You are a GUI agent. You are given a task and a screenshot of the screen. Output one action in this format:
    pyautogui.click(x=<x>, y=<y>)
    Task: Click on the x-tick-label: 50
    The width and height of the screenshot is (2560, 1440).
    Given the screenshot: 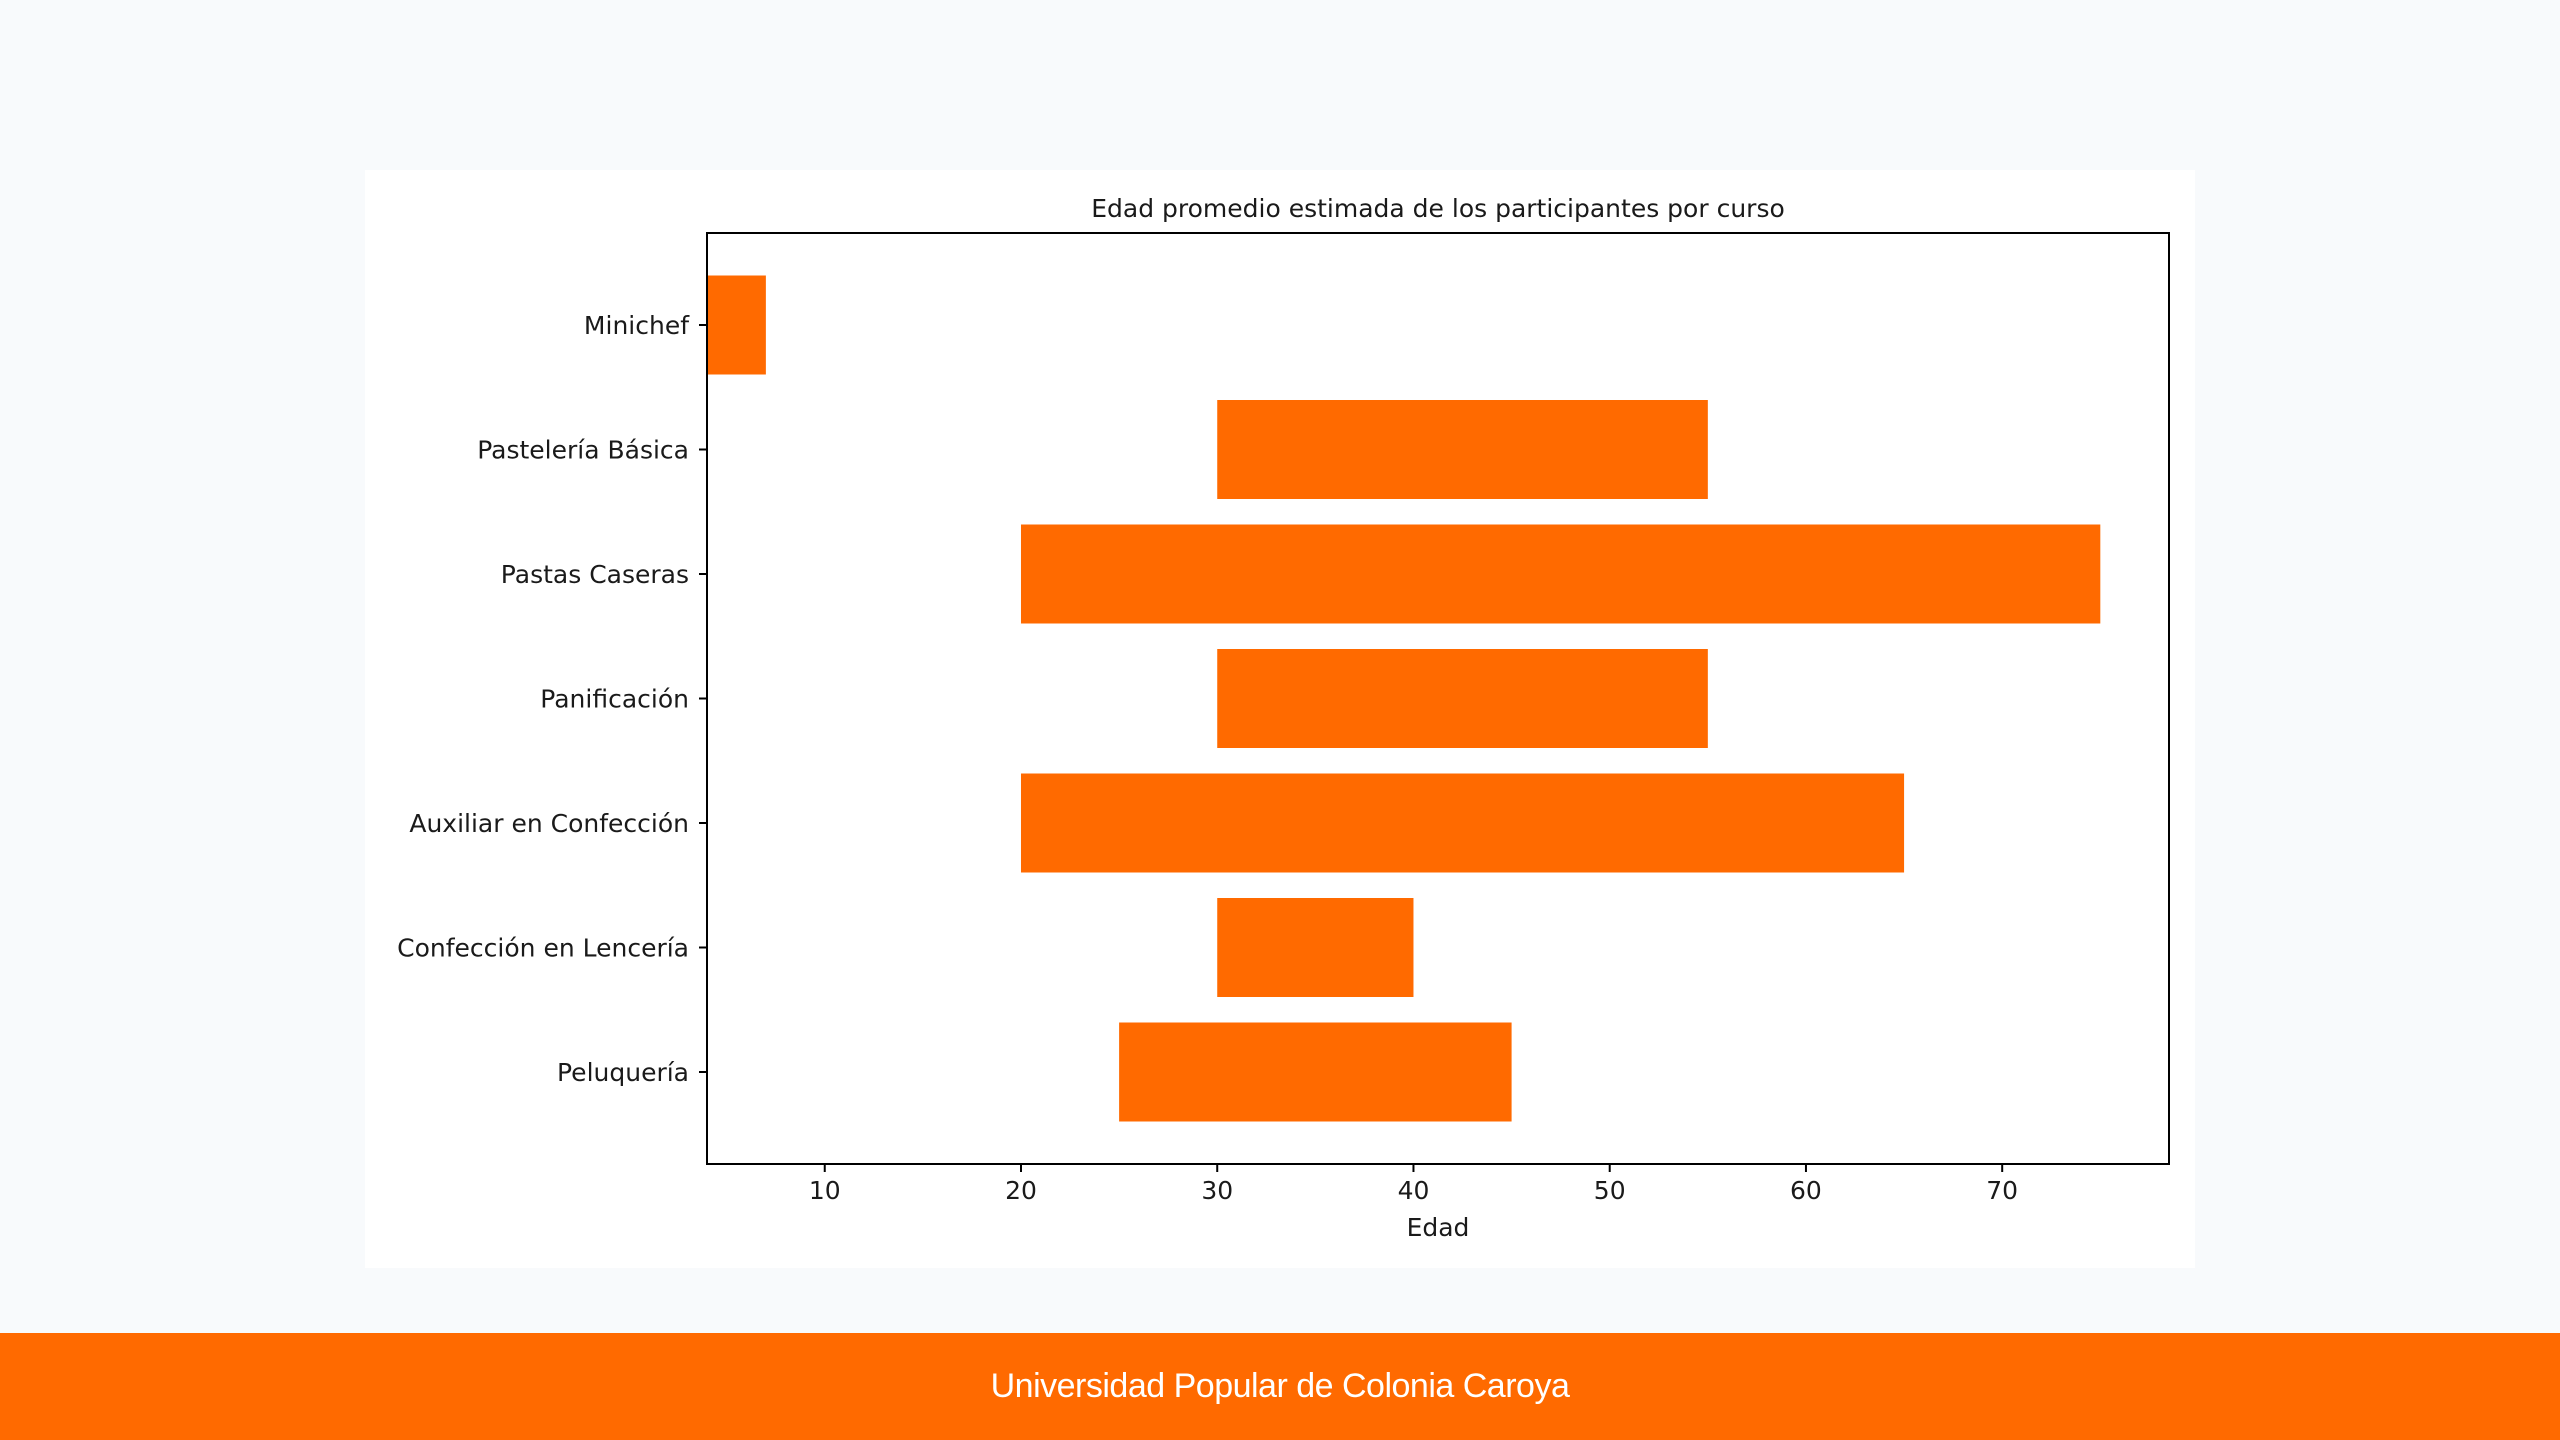 What is the action you would take?
    pyautogui.click(x=1610, y=1190)
    